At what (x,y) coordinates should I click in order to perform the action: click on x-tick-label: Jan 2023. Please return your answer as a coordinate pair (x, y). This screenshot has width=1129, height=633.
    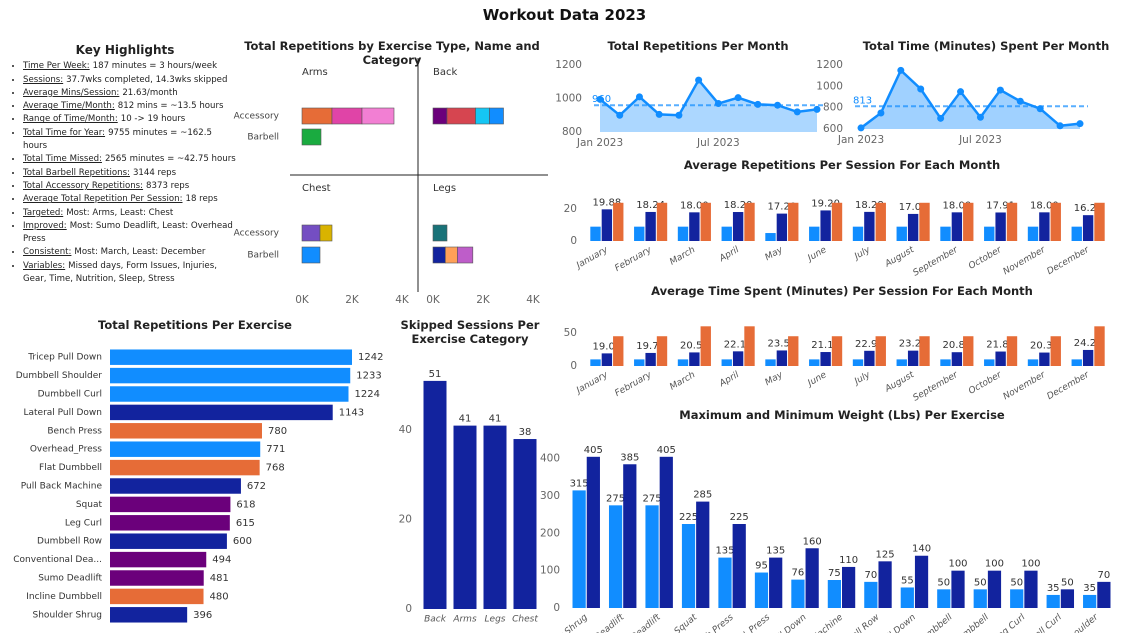
    Looking at the image, I should click on (599, 143).